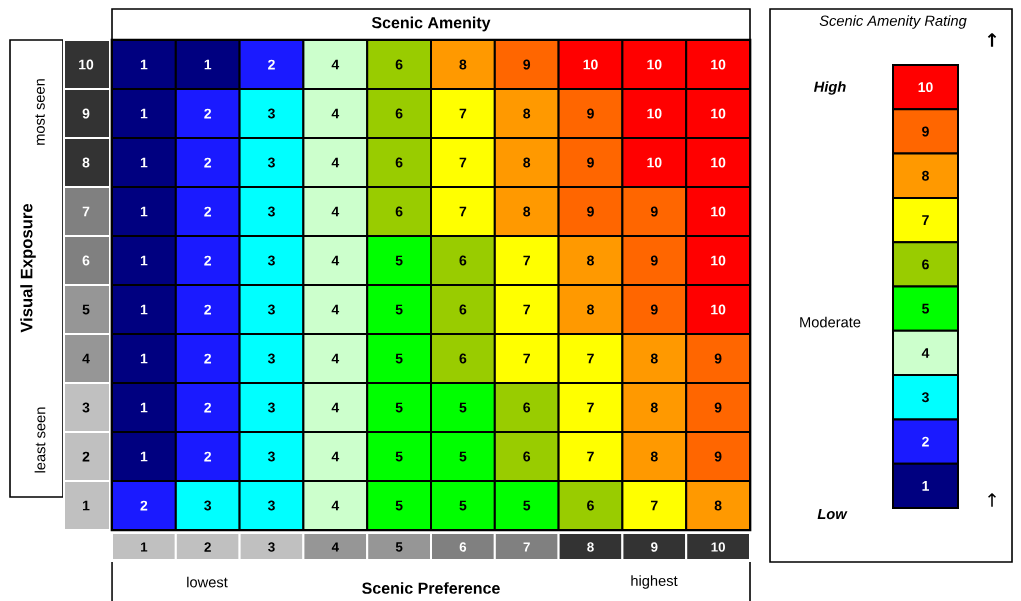 This screenshot has width=1021, height=601. Describe the element at coordinates (526, 547) in the screenshot. I see `x-tick-label: 7` at that location.